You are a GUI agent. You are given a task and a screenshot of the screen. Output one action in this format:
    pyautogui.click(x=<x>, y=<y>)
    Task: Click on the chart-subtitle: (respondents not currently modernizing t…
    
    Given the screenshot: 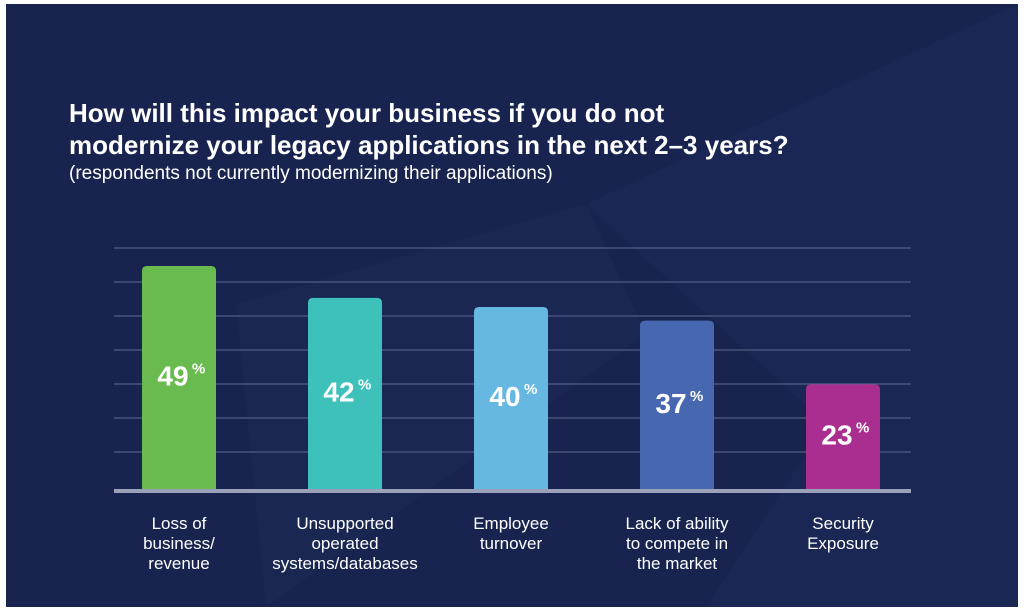 What is the action you would take?
    pyautogui.click(x=311, y=173)
    